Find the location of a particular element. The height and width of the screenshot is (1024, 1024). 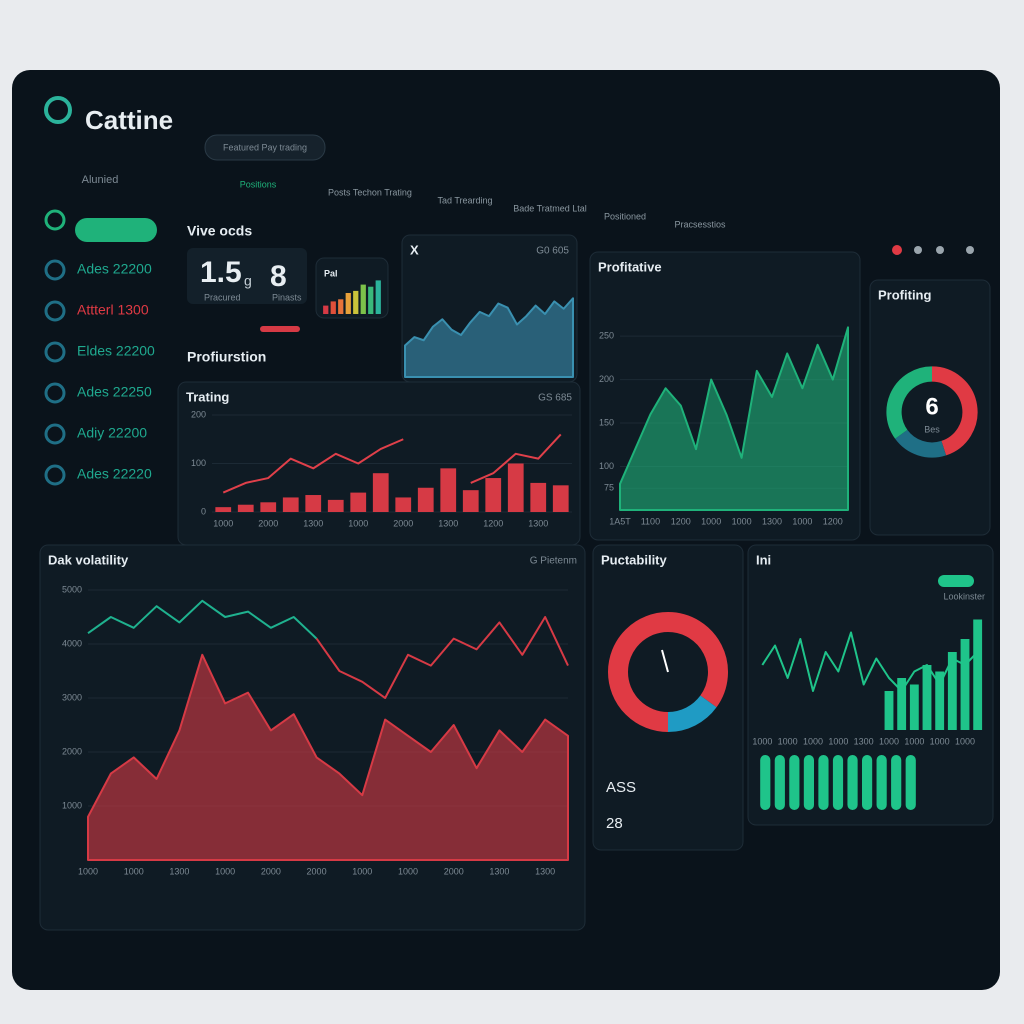

y-tick-label: 250 is located at coordinates (606, 335).